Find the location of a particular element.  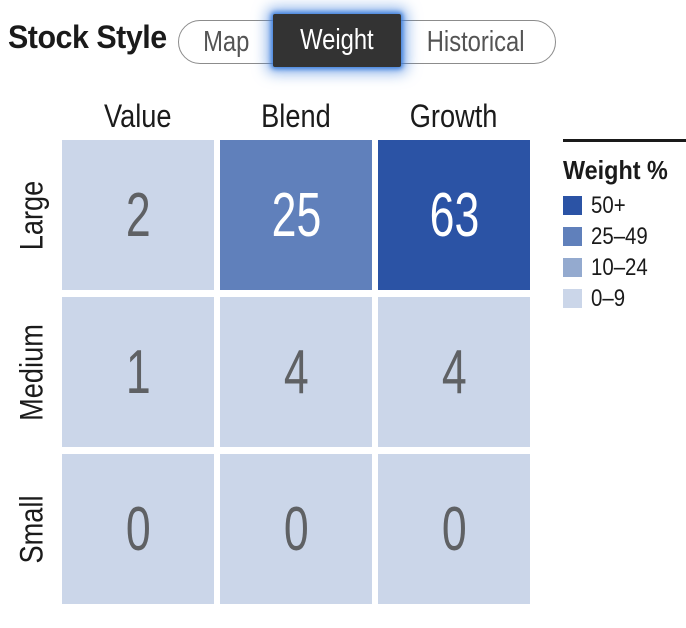

legend-item-10-24: 10–24 is located at coordinates (624, 267).